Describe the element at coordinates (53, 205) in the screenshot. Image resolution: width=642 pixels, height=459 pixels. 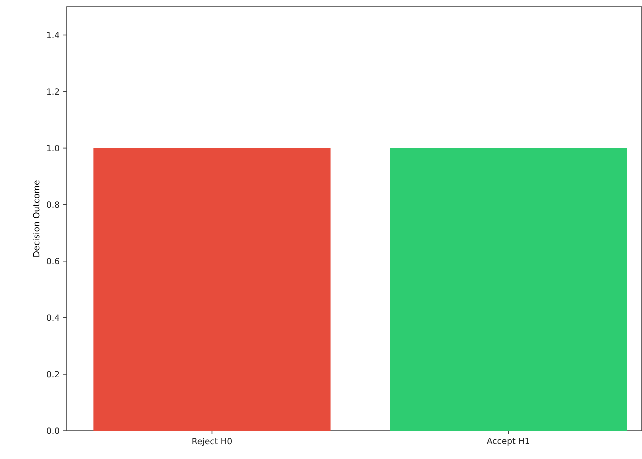
I see `y-tick-label: 0.8` at that location.